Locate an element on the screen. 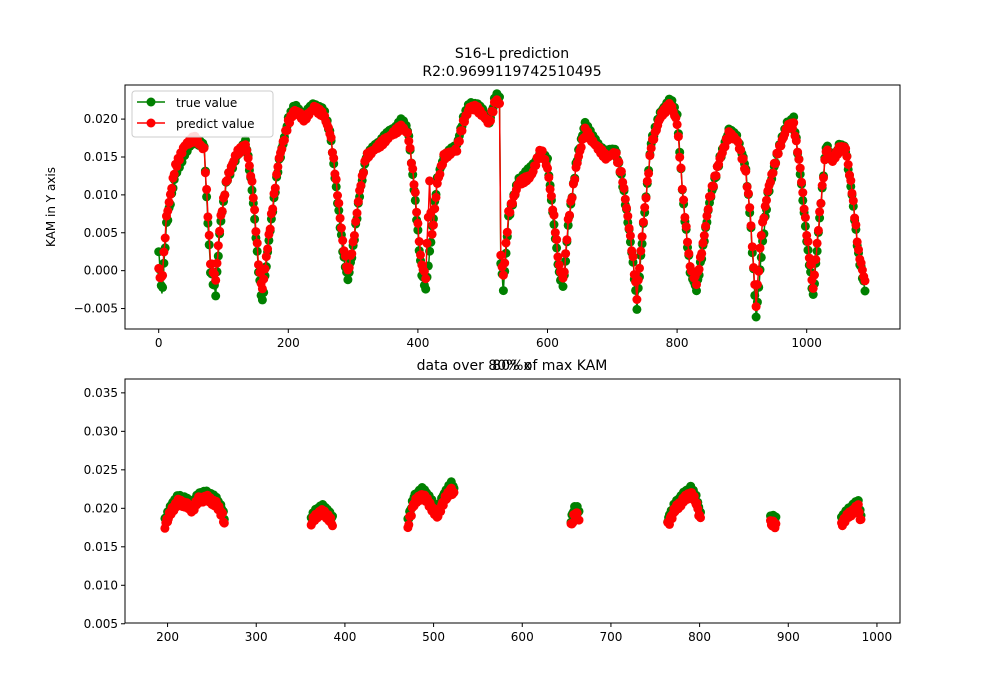  top-ytick-label: 0.010 is located at coordinates (101, 195).